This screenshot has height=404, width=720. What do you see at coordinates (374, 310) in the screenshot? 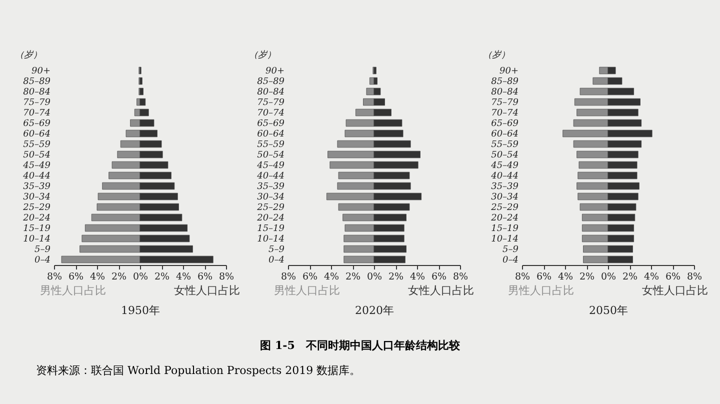
I see `x-axis-title: 2020年` at bounding box center [374, 310].